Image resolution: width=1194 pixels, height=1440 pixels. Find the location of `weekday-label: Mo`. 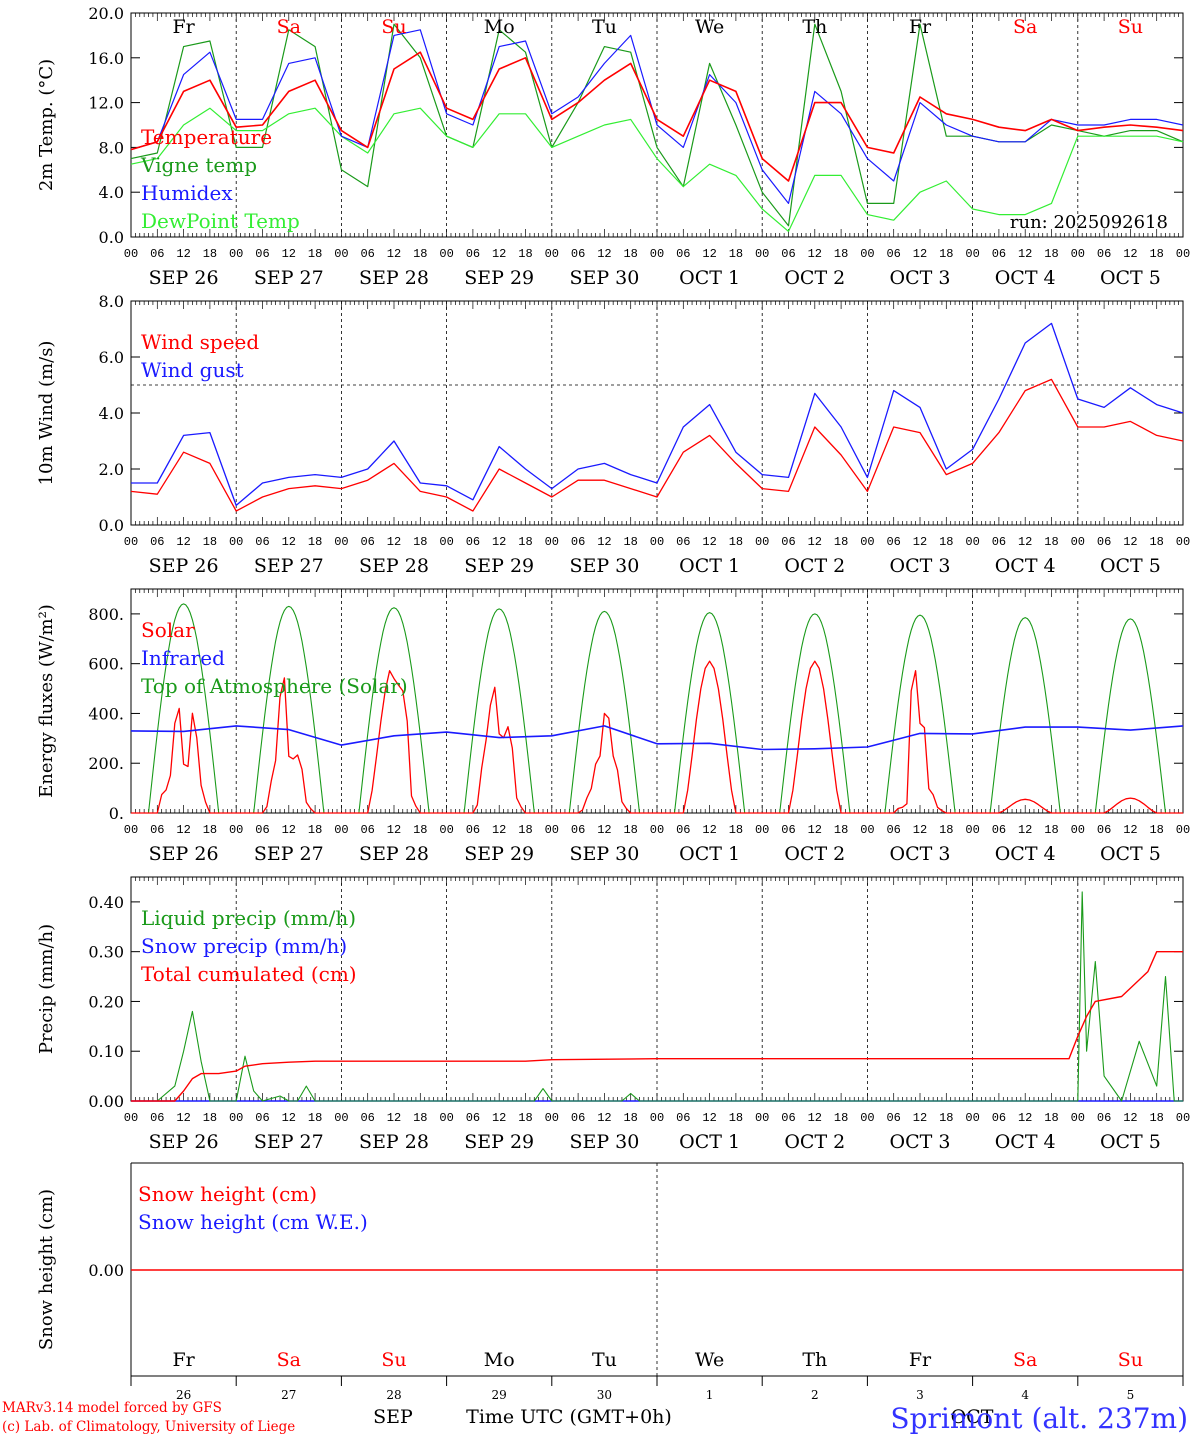

weekday-label: Mo is located at coordinates (499, 1360).